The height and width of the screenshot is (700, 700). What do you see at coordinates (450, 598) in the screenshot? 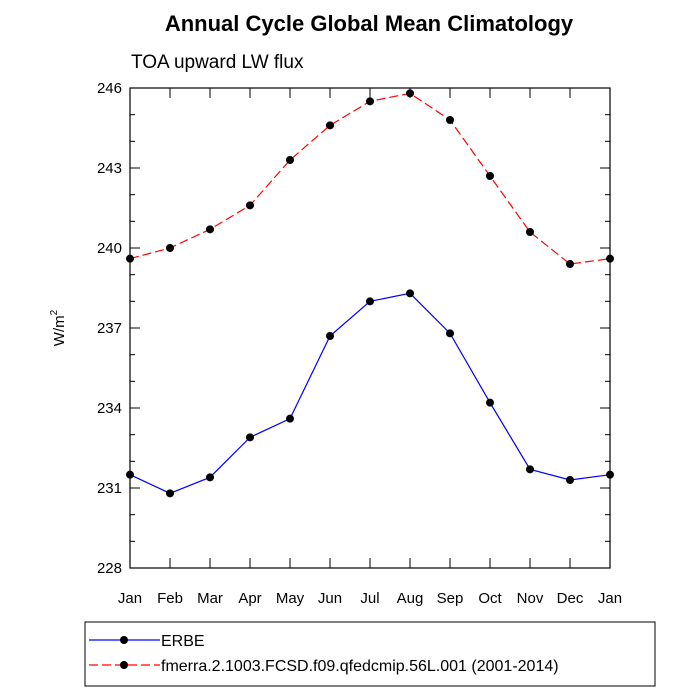
I see `x-tick-label: Sep` at bounding box center [450, 598].